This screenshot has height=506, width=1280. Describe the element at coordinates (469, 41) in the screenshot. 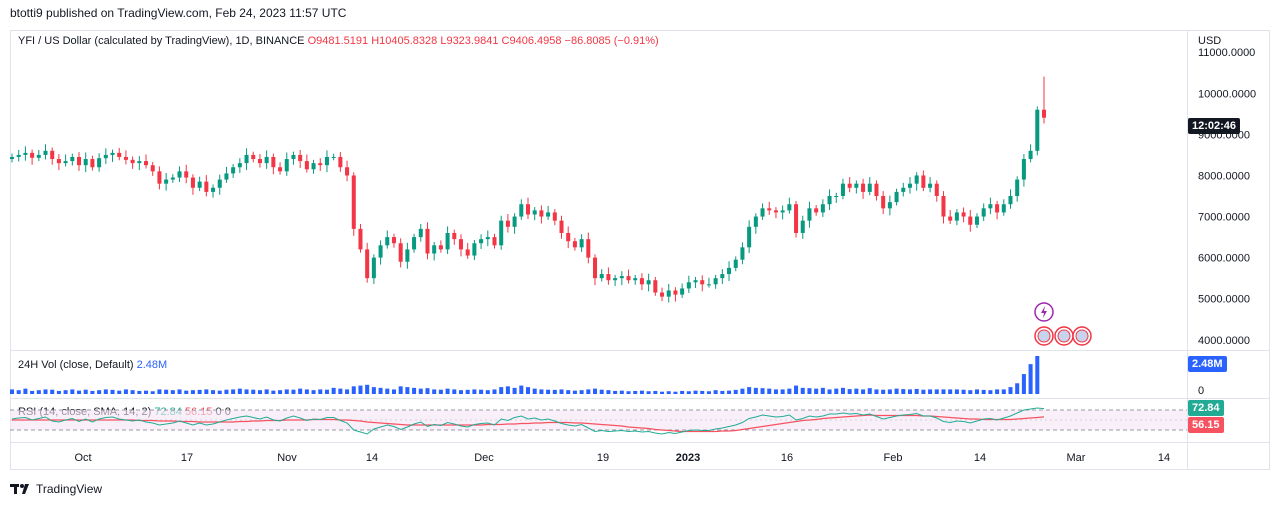

I see `ohlc-low: L9323.9841` at that location.